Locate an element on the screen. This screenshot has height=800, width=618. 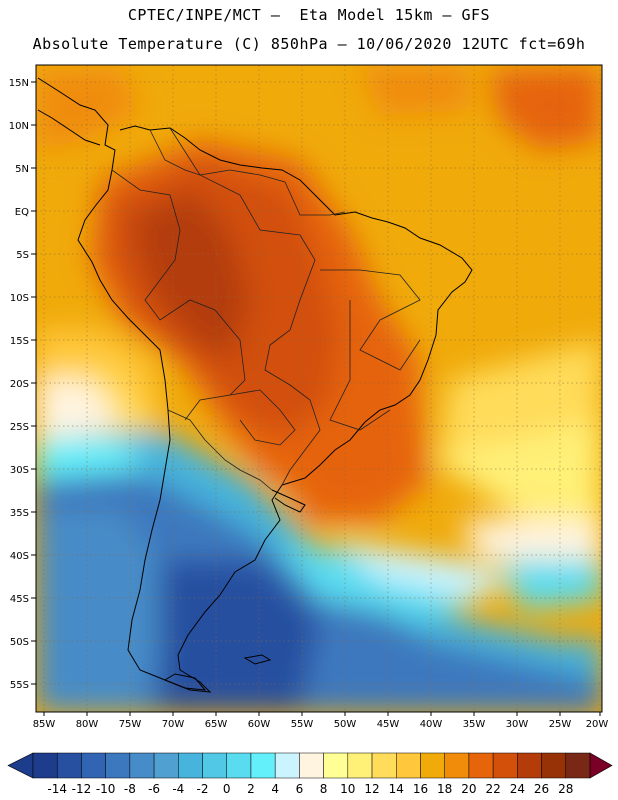
colorbar-label: 0 is located at coordinates (227, 789).